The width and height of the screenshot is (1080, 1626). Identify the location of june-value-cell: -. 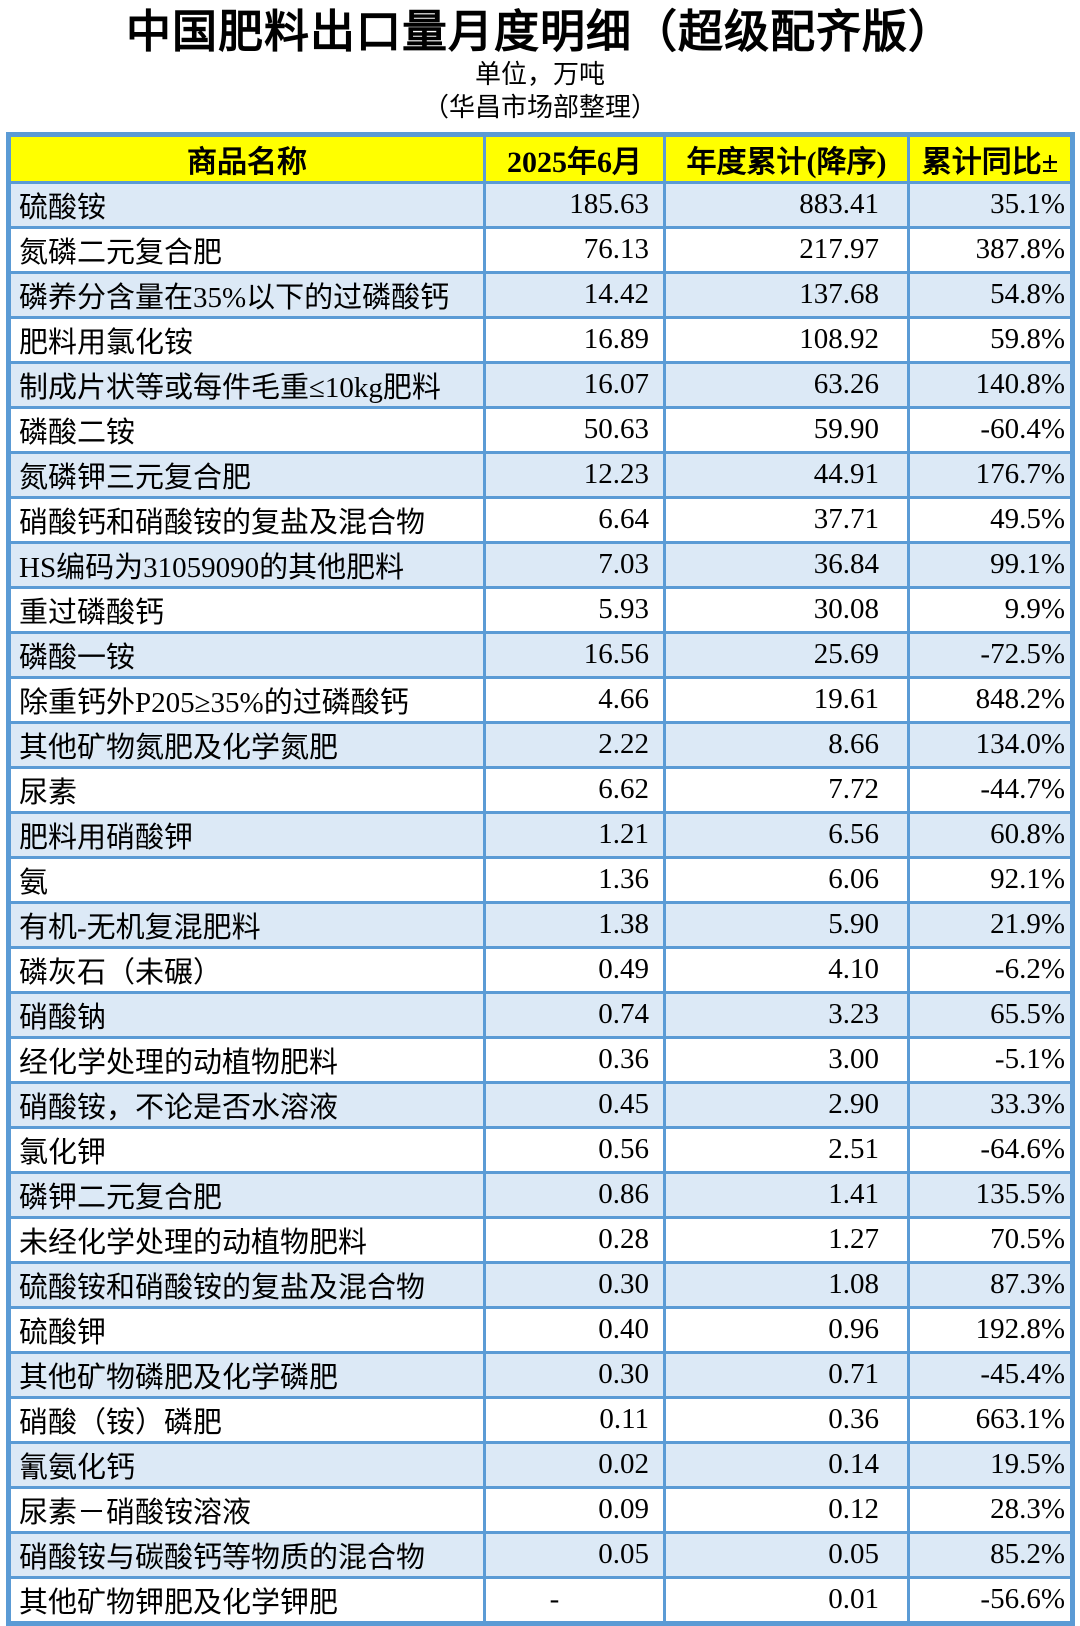
(574, 1600).